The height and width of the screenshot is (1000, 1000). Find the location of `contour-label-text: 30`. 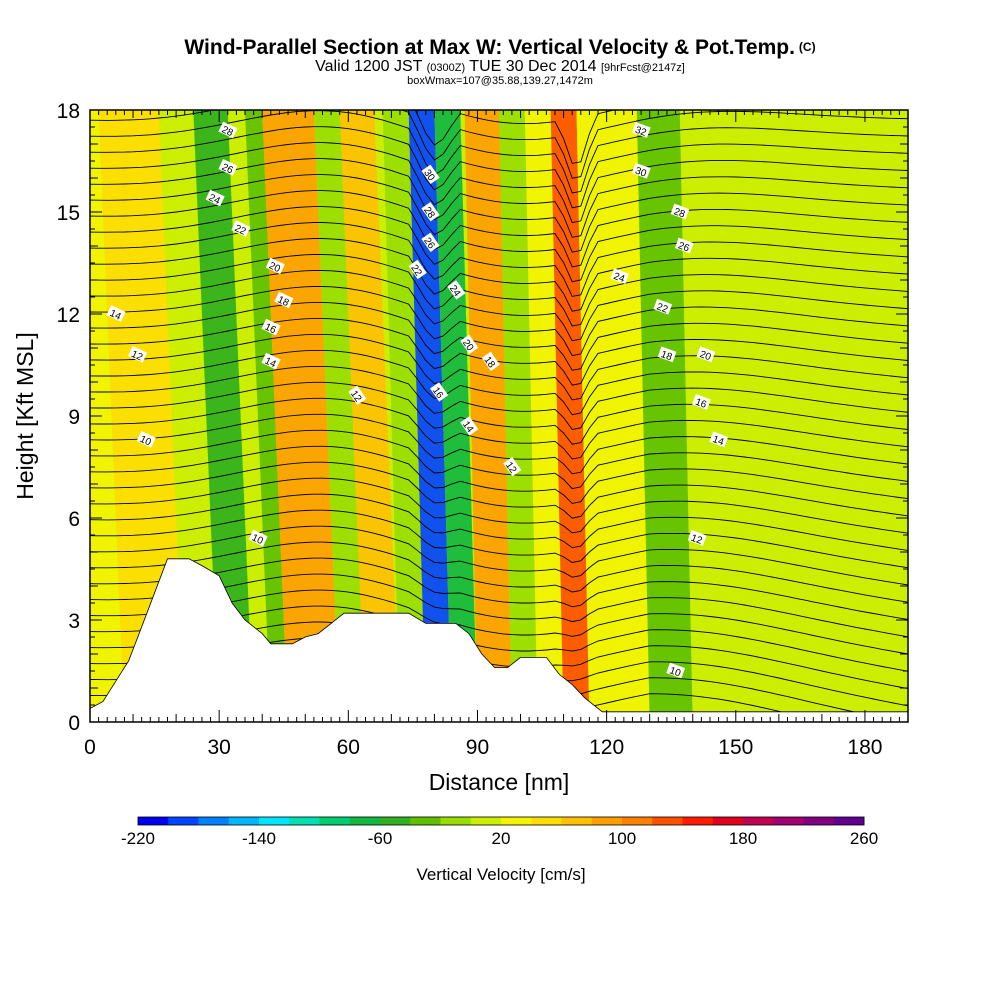

contour-label-text: 30 is located at coordinates (640, 173).